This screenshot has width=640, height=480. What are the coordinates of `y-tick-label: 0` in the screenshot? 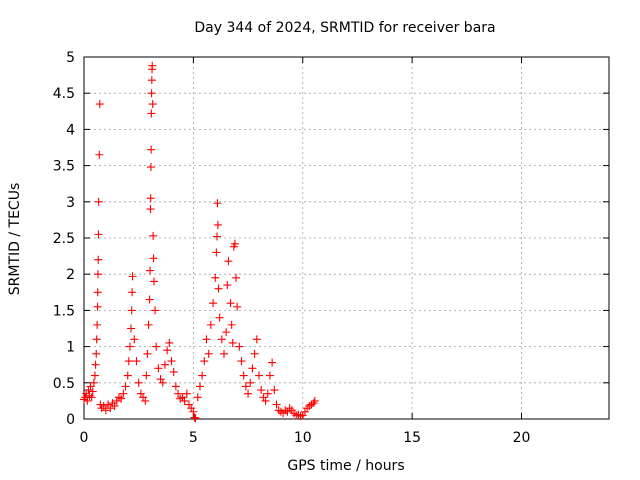 It's located at (70, 420).